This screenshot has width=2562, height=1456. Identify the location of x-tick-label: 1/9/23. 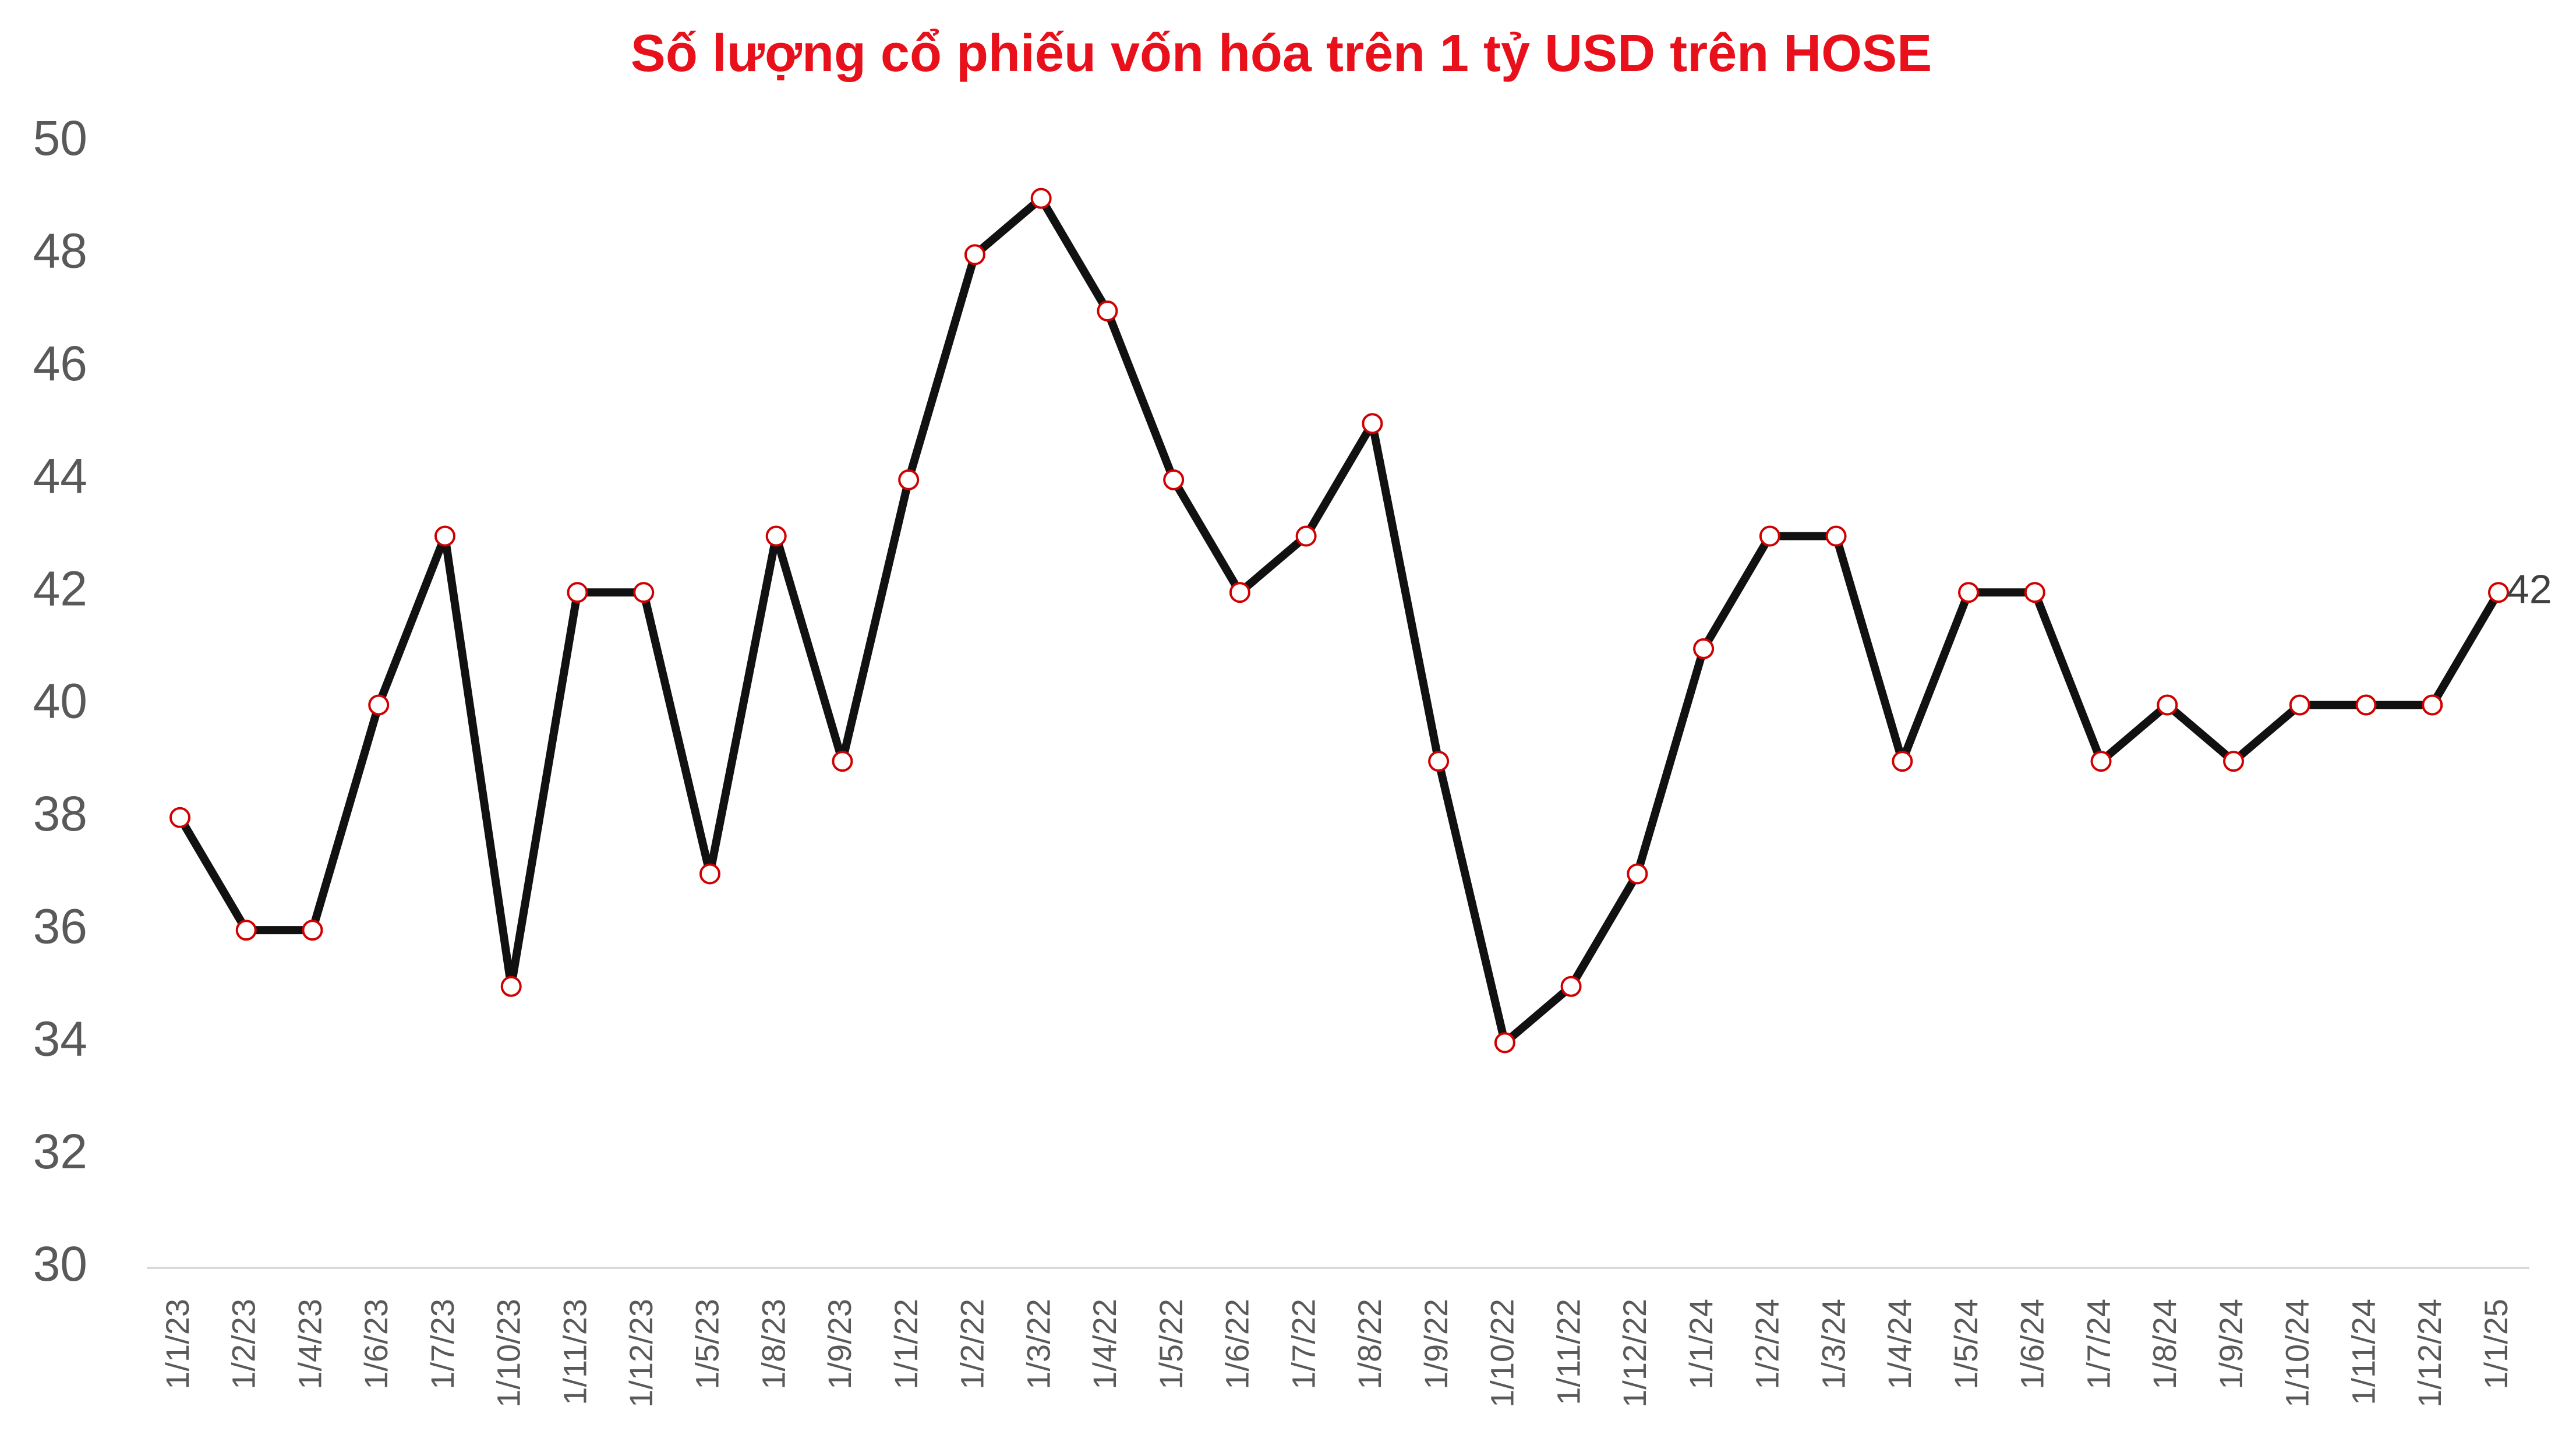
(839, 1344).